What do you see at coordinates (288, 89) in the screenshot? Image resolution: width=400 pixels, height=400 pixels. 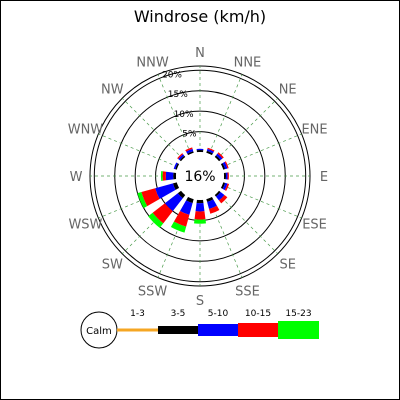 I see `direction-label-ne: NE` at bounding box center [288, 89].